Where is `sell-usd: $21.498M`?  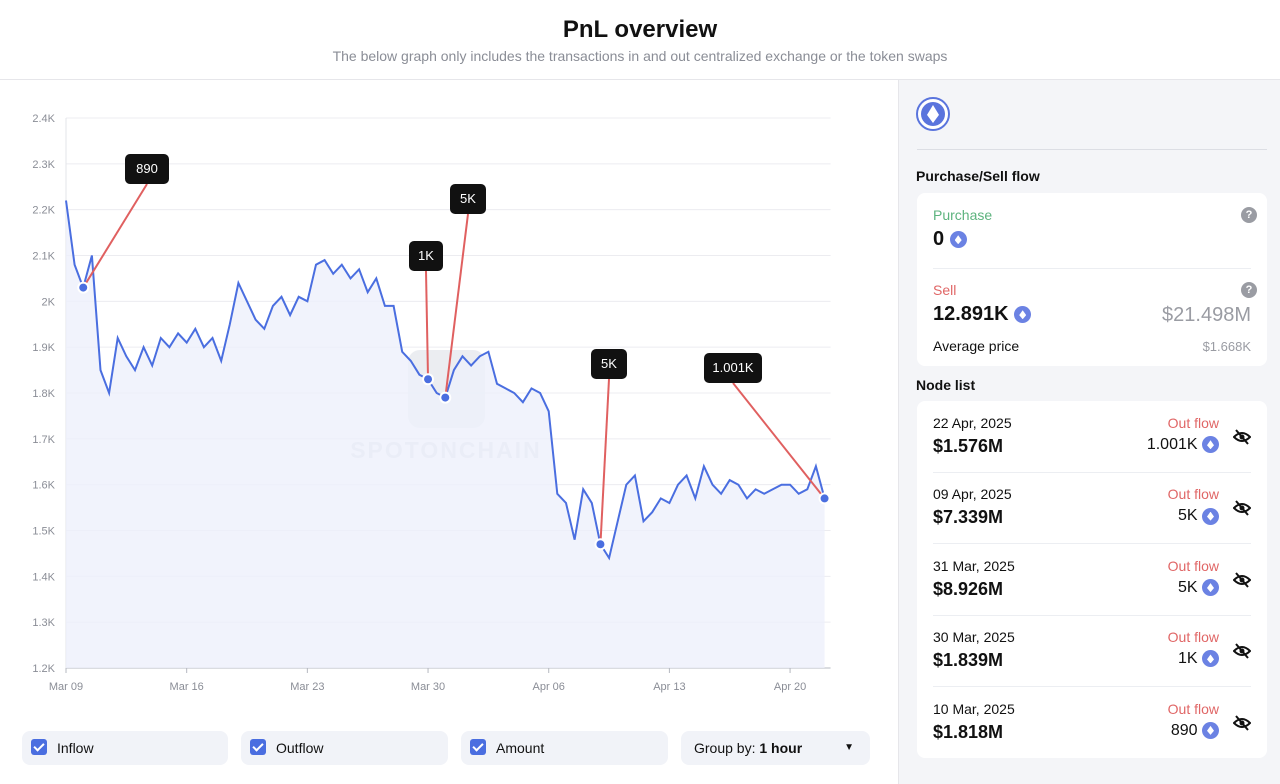 sell-usd: $21.498M is located at coordinates (1206, 315).